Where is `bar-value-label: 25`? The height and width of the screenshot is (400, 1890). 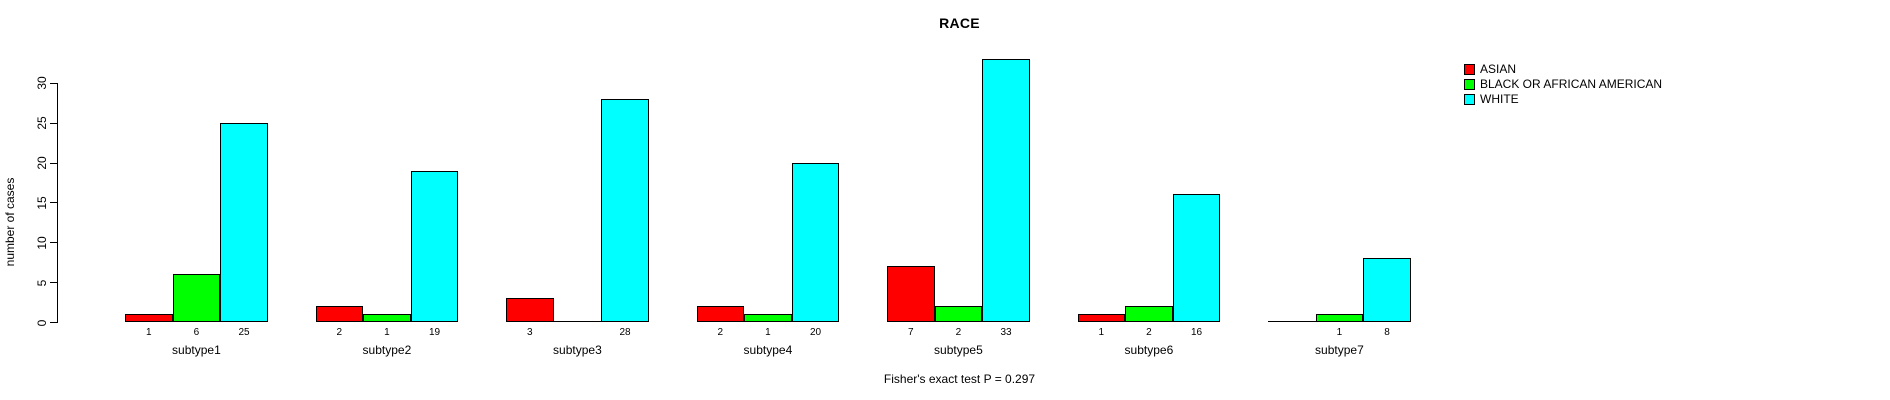
bar-value-label: 25 is located at coordinates (244, 332).